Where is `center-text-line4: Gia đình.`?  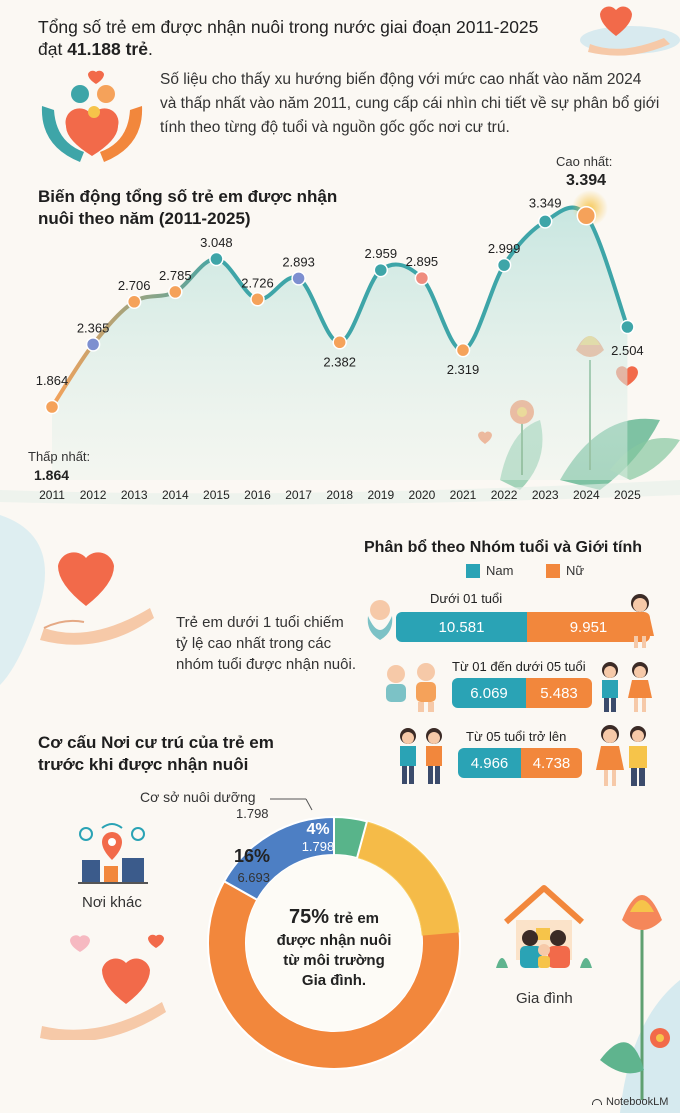 center-text-line4: Gia đình. is located at coordinates (334, 980).